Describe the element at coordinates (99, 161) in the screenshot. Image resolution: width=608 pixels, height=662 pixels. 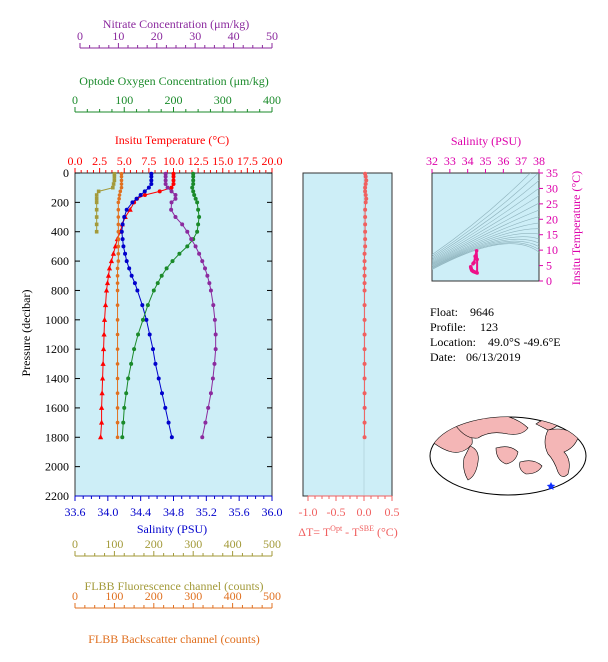
I see `temperature-axis-tick-label: 2.5` at that location.